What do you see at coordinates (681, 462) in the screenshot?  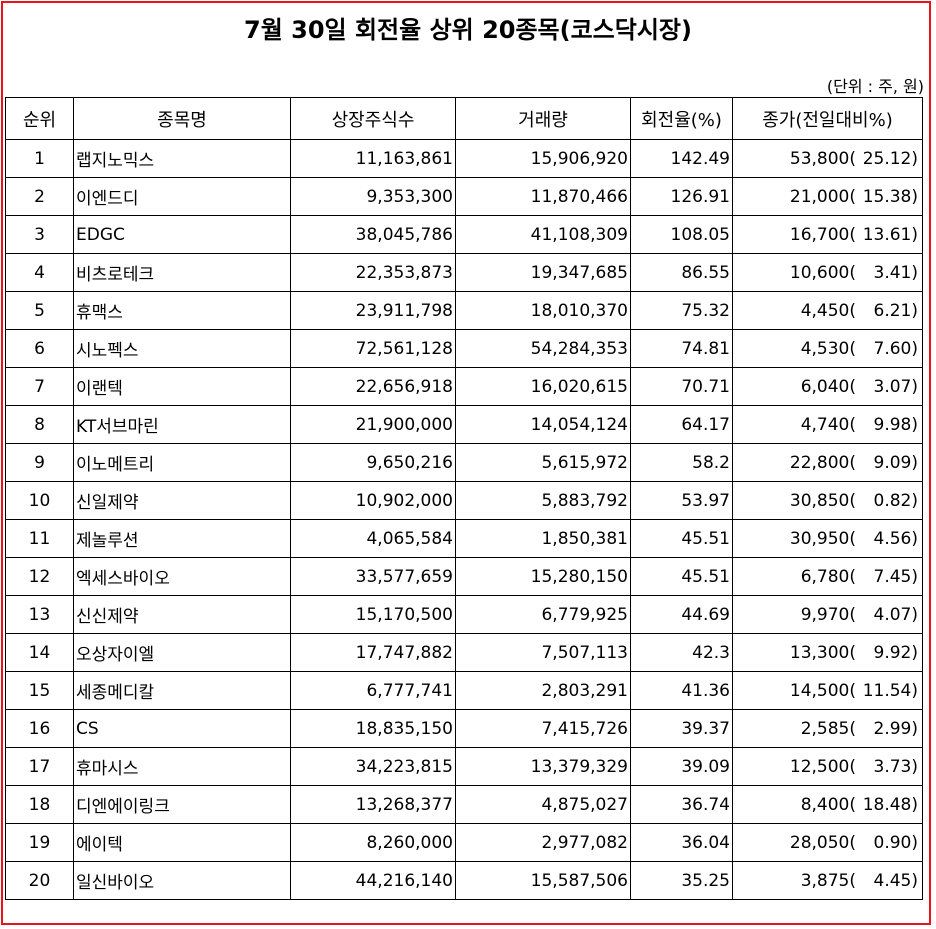 I see `turnover-cell: 58.2` at bounding box center [681, 462].